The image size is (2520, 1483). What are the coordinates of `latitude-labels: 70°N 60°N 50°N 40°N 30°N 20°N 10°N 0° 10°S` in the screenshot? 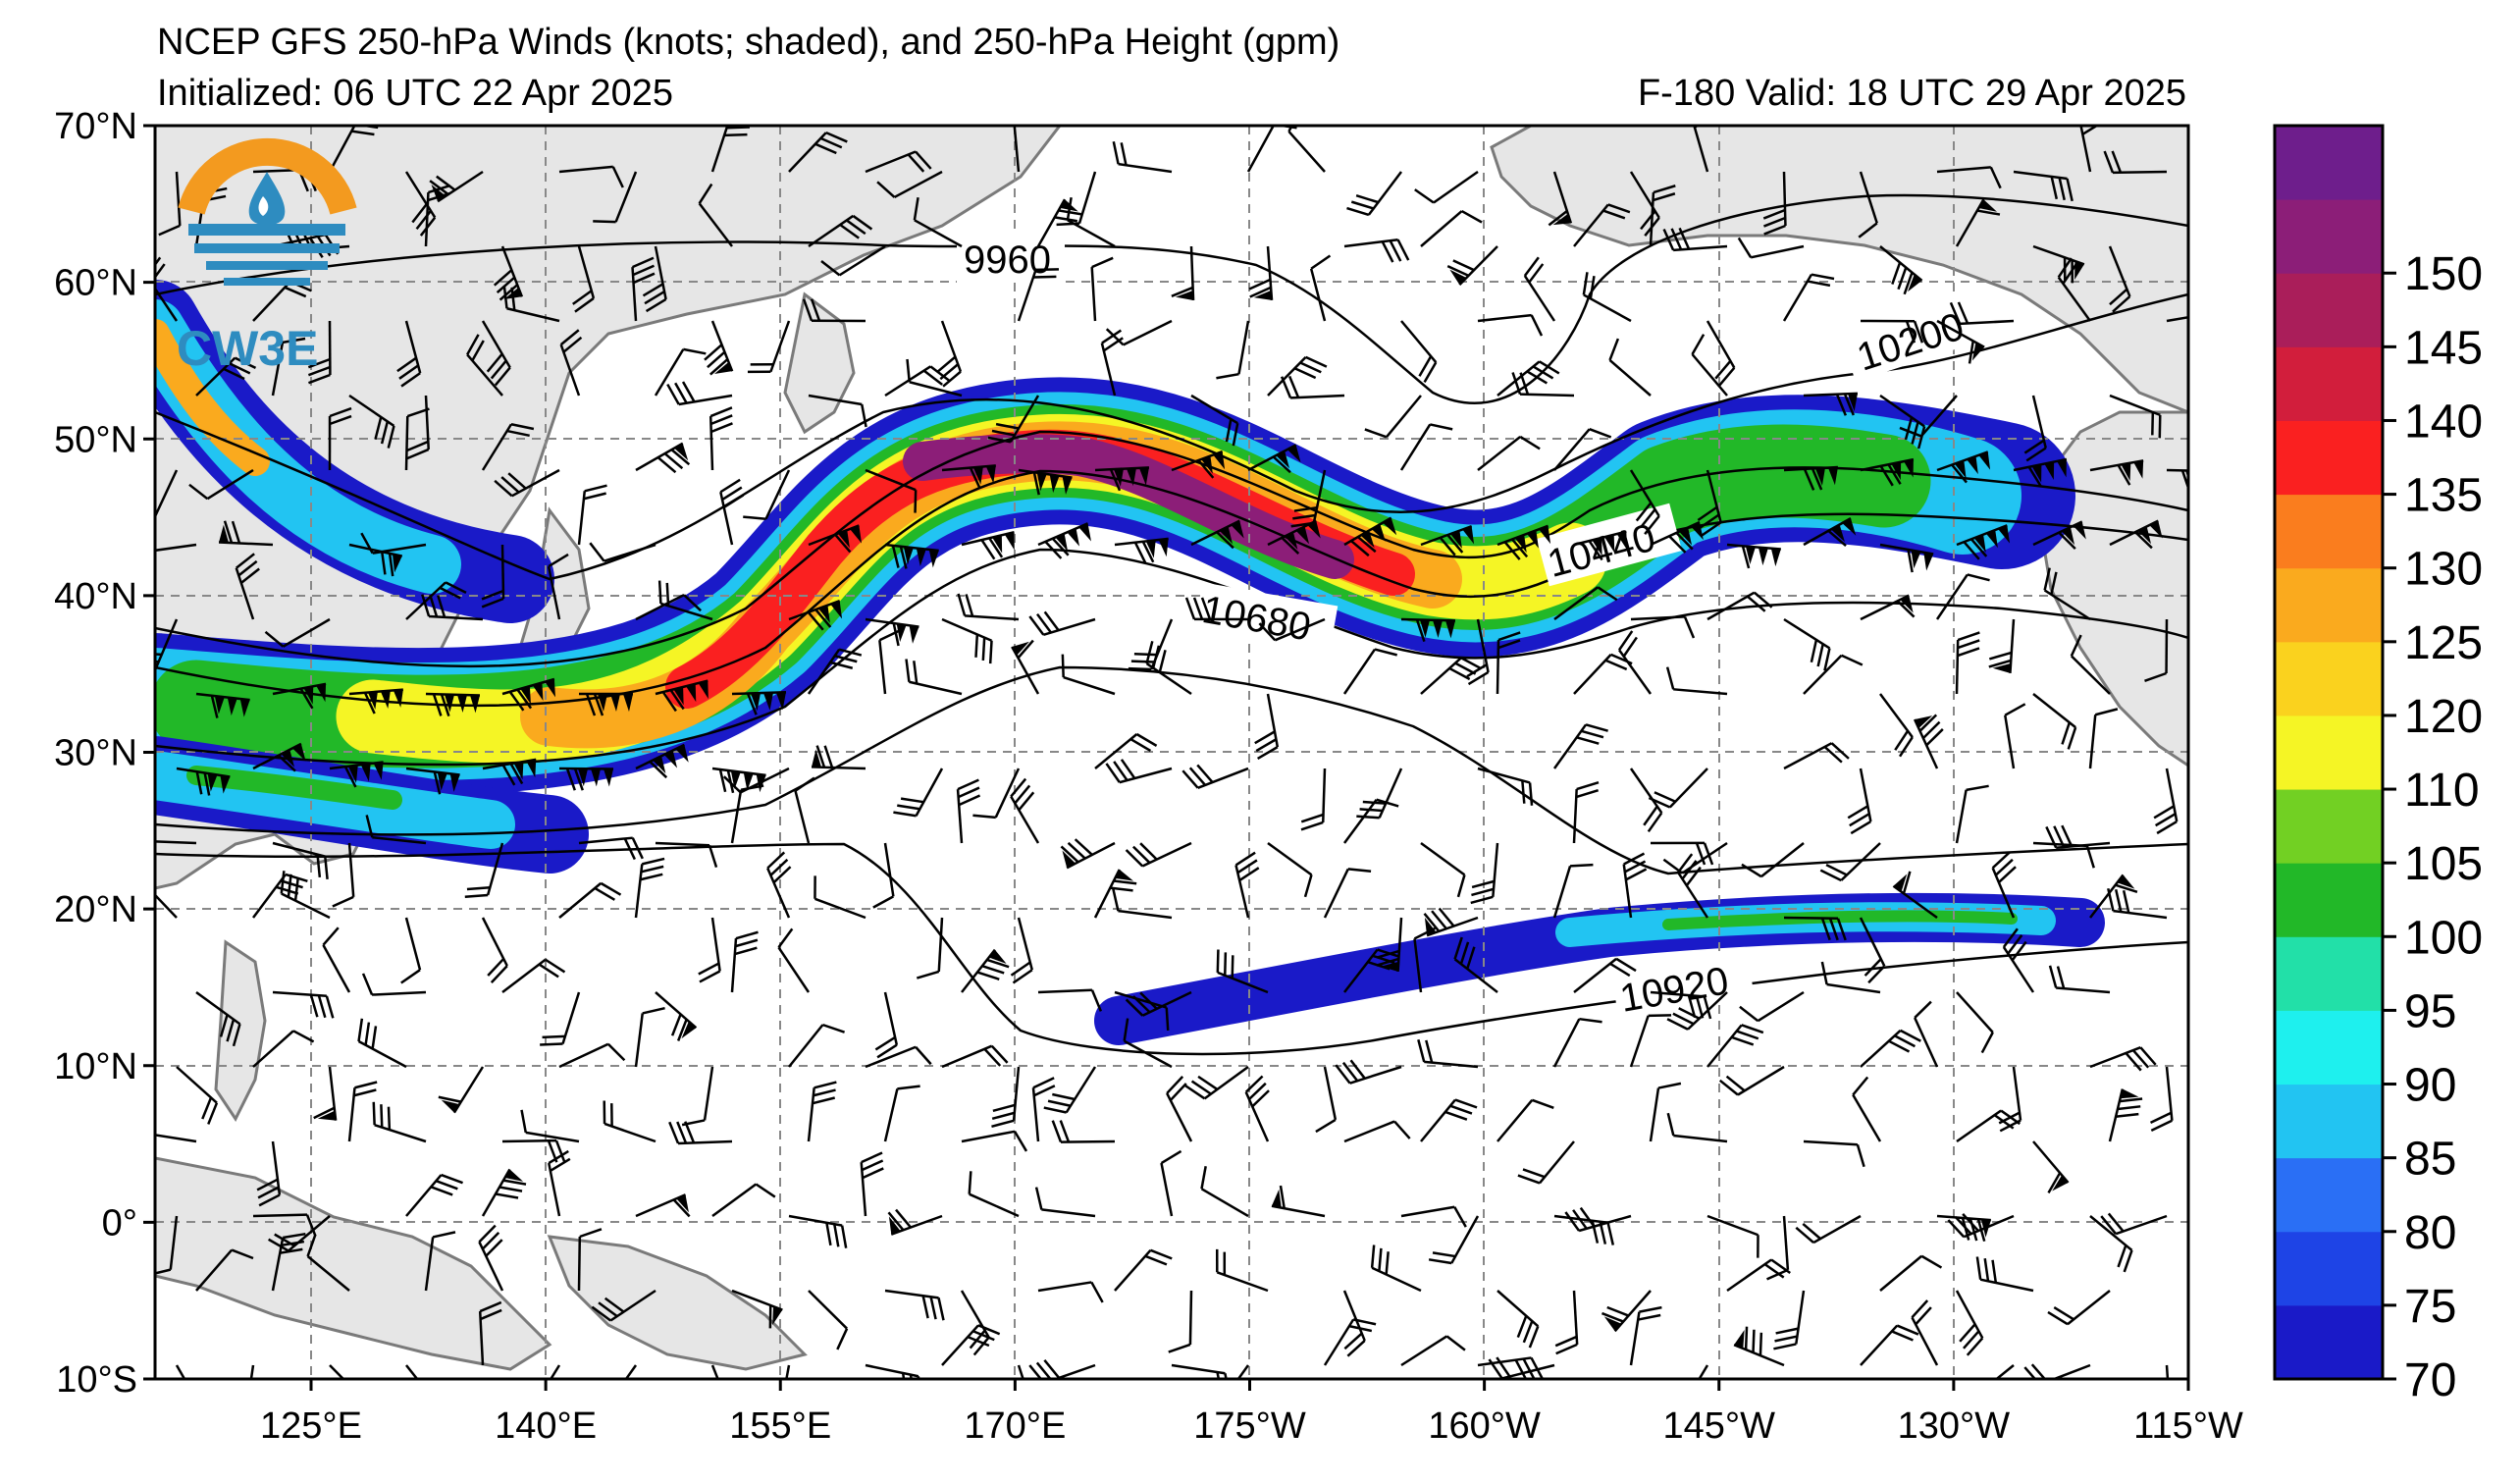 It's located at (104, 754).